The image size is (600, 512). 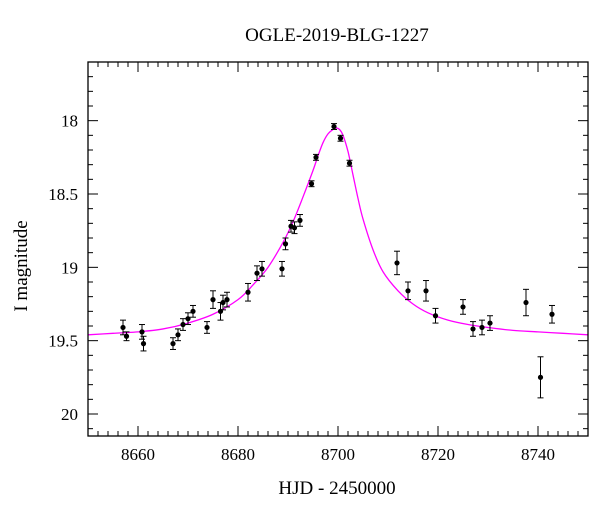 What do you see at coordinates (138, 454) in the screenshot?
I see `x-tick-label: 8660` at bounding box center [138, 454].